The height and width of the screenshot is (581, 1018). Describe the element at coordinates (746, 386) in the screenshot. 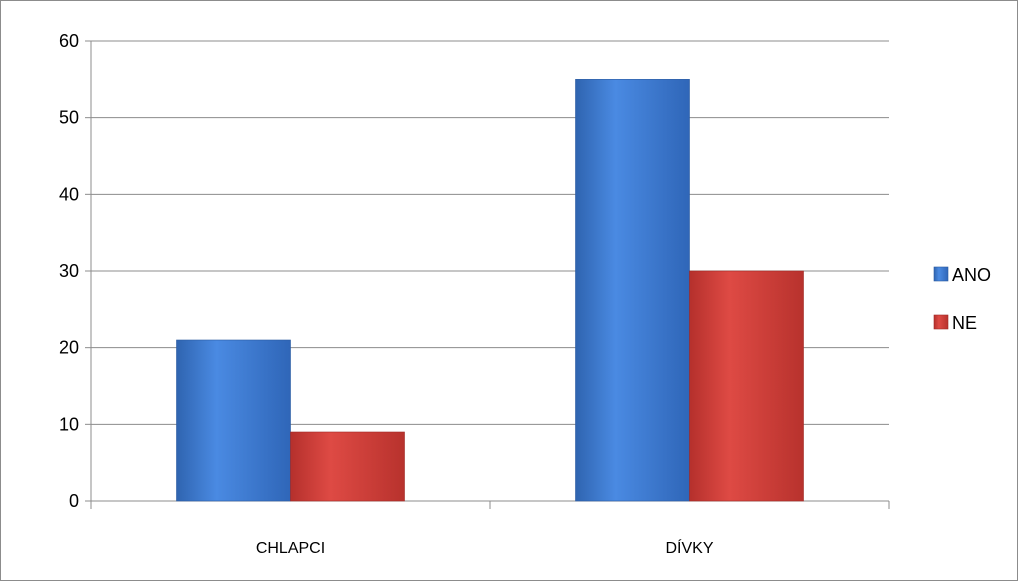

I see `bar-ne-dívky` at that location.